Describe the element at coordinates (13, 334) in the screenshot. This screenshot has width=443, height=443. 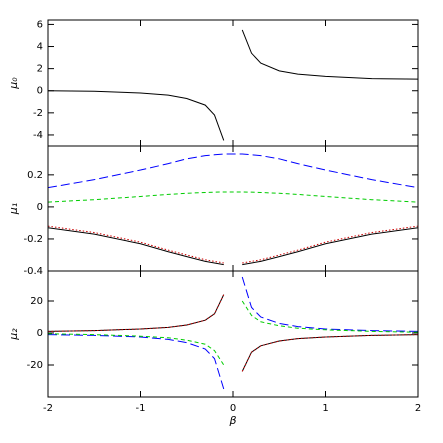
I see `y-axis-label: μ₂` at that location.